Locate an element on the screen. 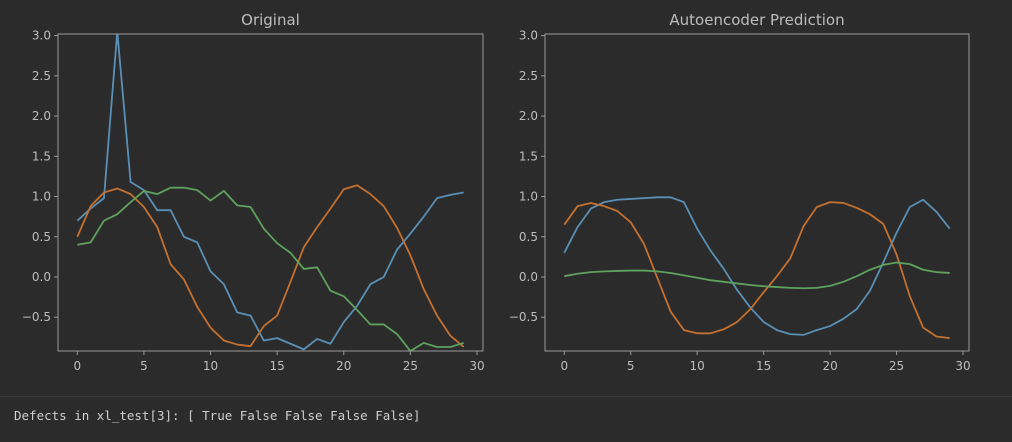 The height and width of the screenshot is (442, 1012). chart-title: Autoencoder Prediction is located at coordinates (756, 20).